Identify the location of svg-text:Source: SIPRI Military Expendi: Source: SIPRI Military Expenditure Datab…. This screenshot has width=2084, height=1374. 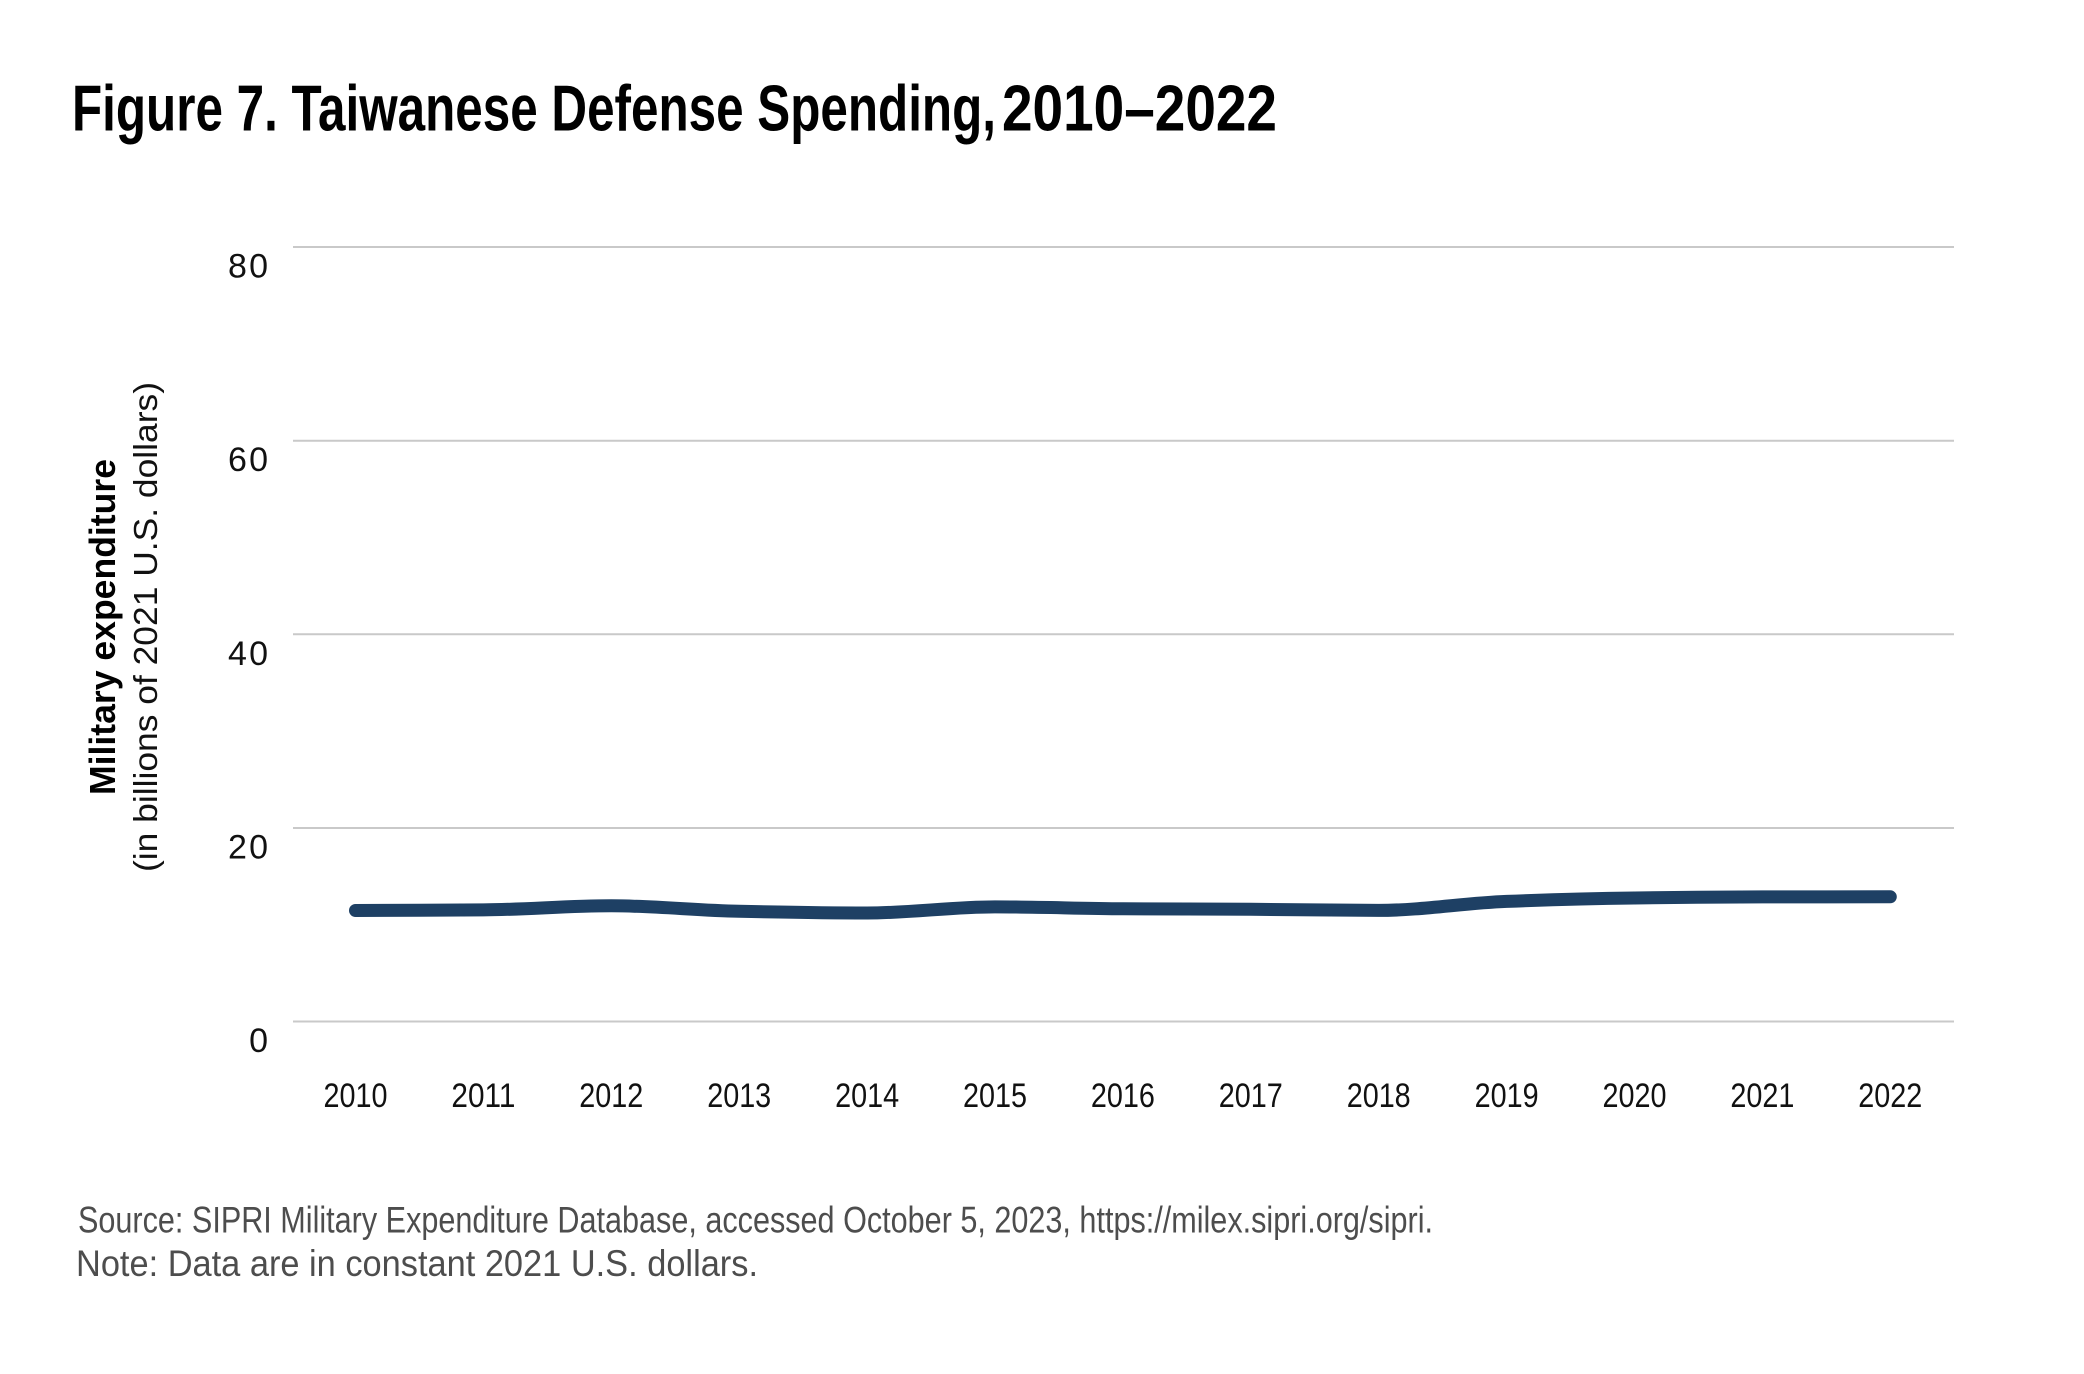
(755, 1220).